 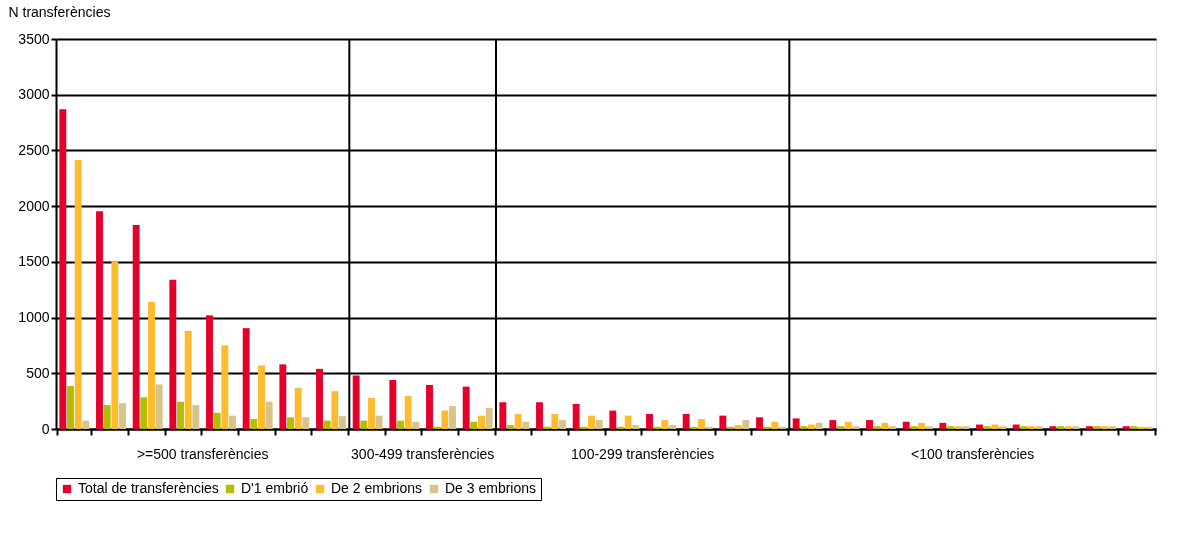 What do you see at coordinates (423, 454) in the screenshot?
I see `text: 300-499 transferències` at bounding box center [423, 454].